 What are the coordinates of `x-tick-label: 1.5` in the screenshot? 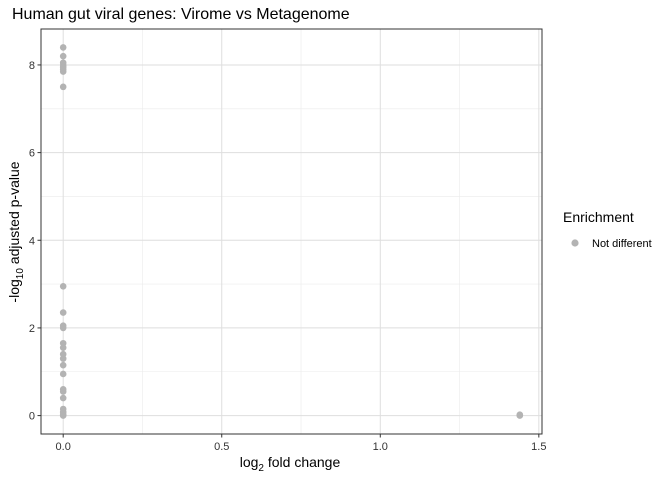 It's located at (538, 447).